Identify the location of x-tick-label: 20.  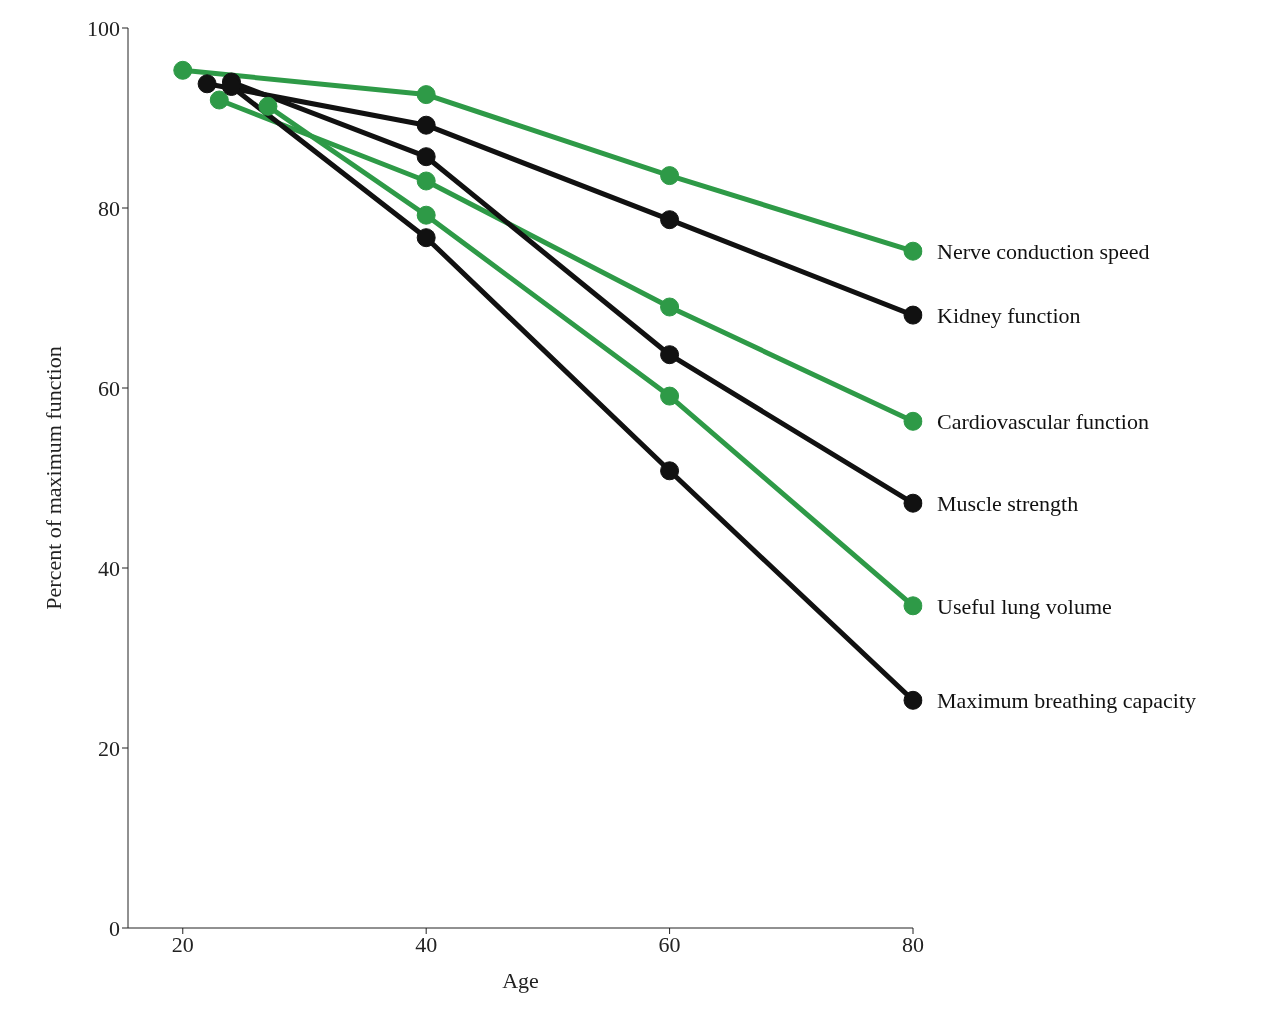
(182, 944).